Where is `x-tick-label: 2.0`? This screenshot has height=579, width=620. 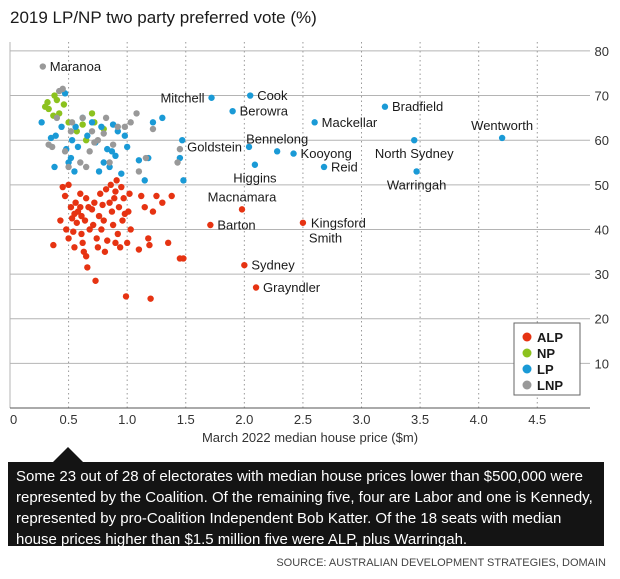 x-tick-label: 2.0 is located at coordinates (244, 419).